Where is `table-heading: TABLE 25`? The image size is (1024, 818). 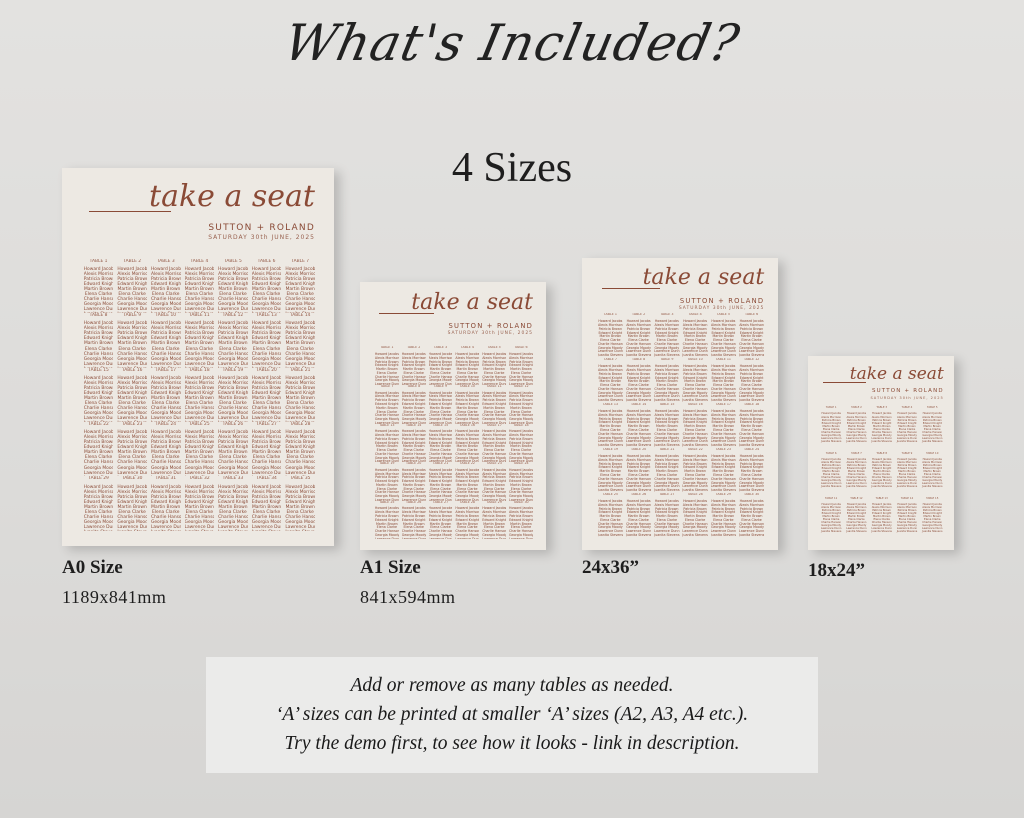 table-heading: TABLE 25 is located at coordinates (610, 495).